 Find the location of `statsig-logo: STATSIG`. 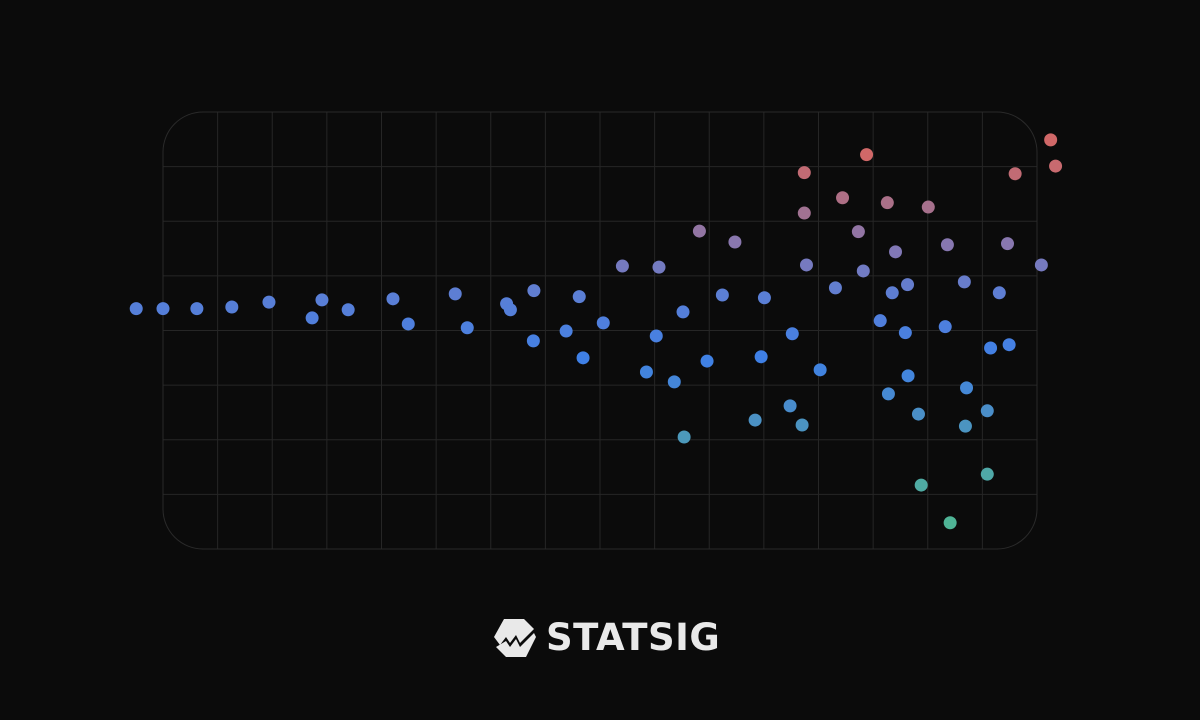

statsig-logo: STATSIG is located at coordinates (607, 637).